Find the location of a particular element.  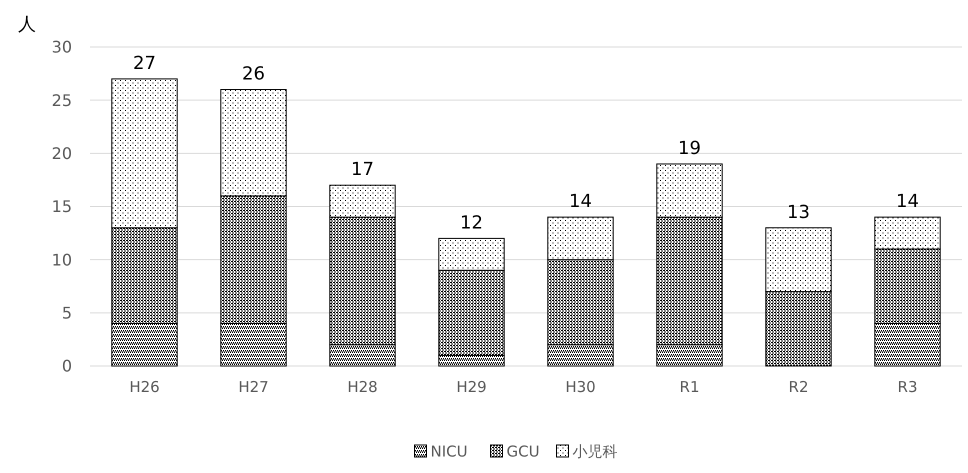

legend-label: NICU is located at coordinates (449, 451).